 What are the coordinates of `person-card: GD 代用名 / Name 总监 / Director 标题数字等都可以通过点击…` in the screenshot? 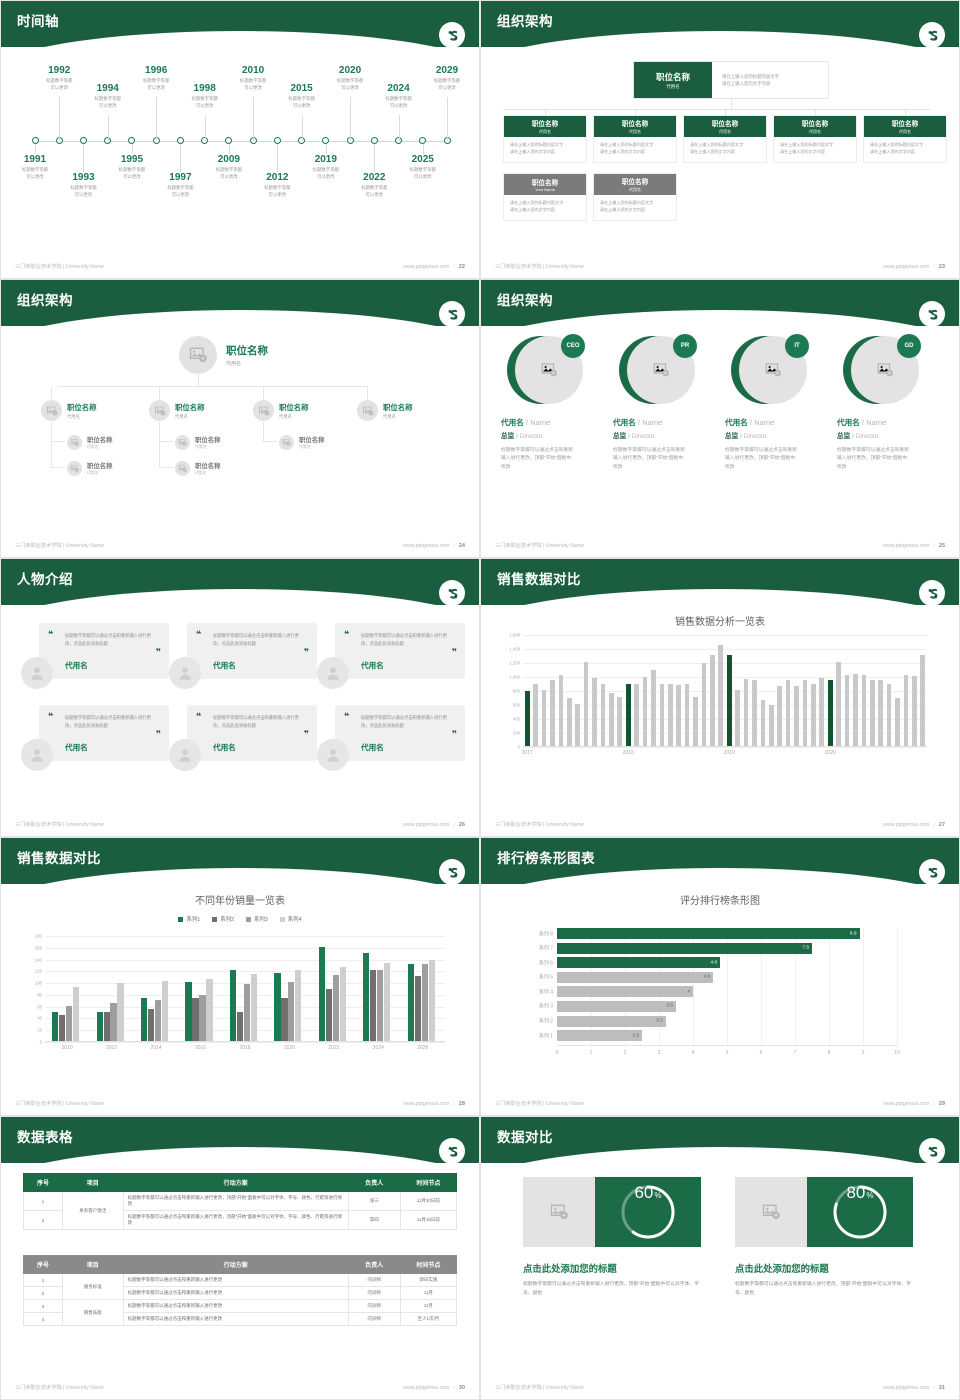 It's located at (885, 403).